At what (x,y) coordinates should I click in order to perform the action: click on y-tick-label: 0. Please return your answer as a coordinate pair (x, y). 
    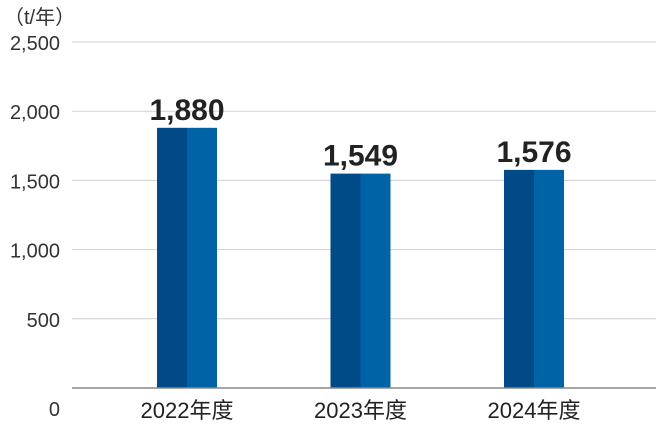
    Looking at the image, I should click on (54, 410).